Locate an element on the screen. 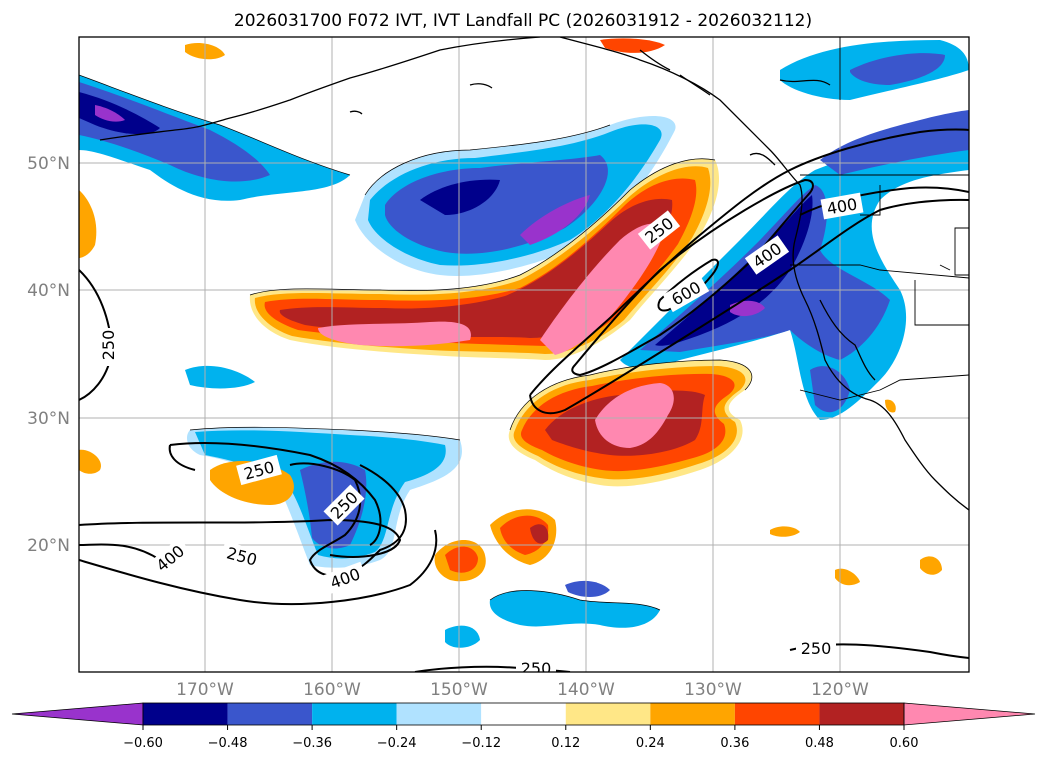 The image size is (1047, 765). latitude-labels: 50°N 40°N 30°N 20°N is located at coordinates (48, 355).